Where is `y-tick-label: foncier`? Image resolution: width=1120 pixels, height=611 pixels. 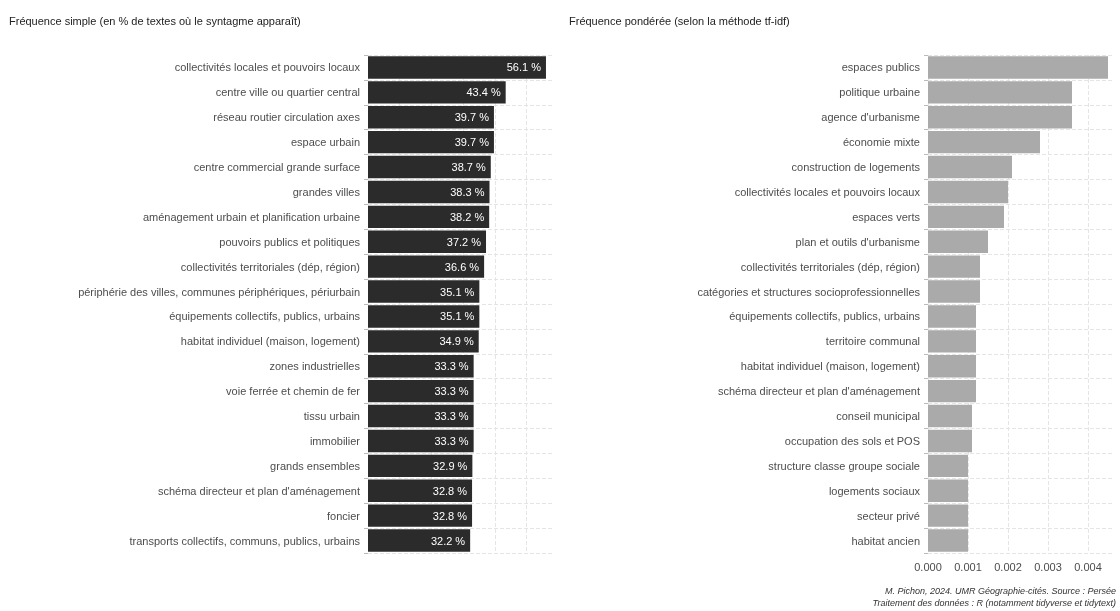
y-tick-label: foncier is located at coordinates (343, 515).